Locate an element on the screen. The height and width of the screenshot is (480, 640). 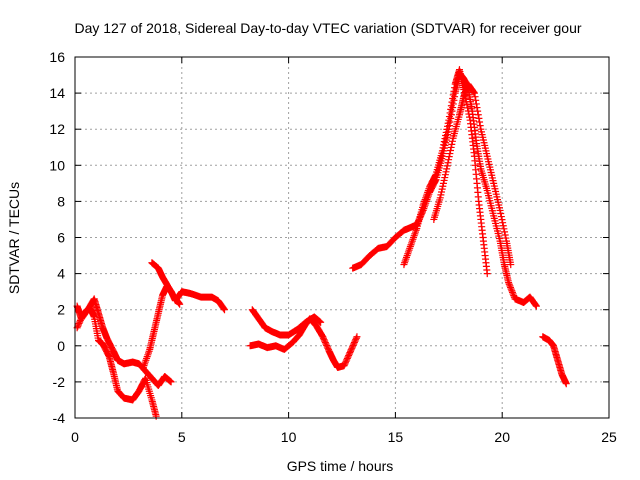
x-tick-label: 0 is located at coordinates (75, 437).